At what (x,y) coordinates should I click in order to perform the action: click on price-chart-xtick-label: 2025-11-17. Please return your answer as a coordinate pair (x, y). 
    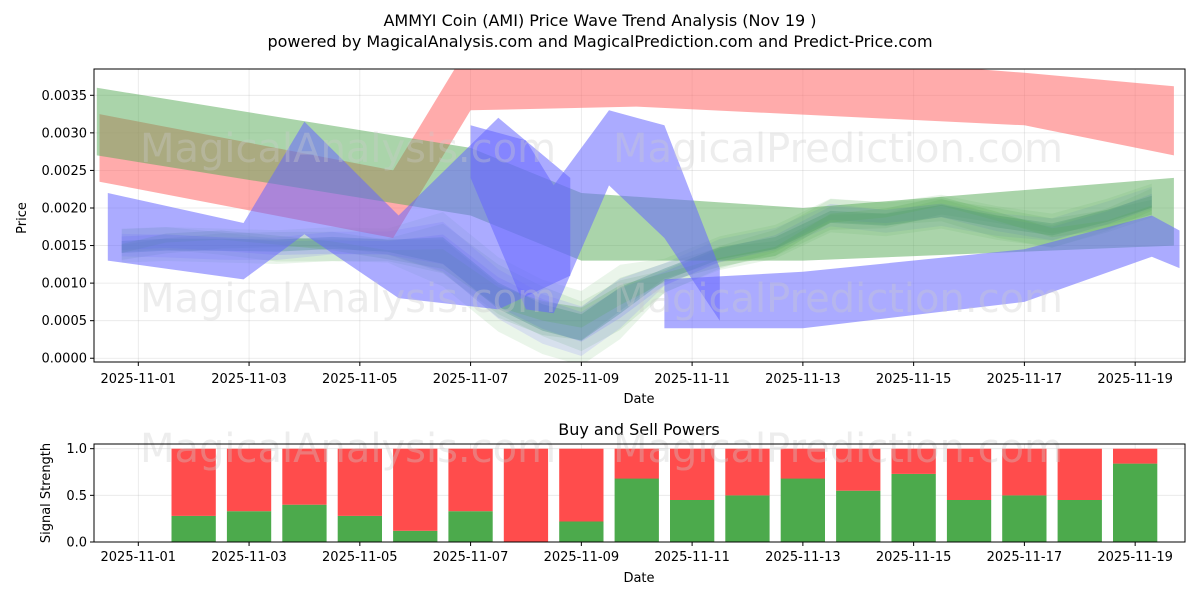
    Looking at the image, I should click on (1025, 379).